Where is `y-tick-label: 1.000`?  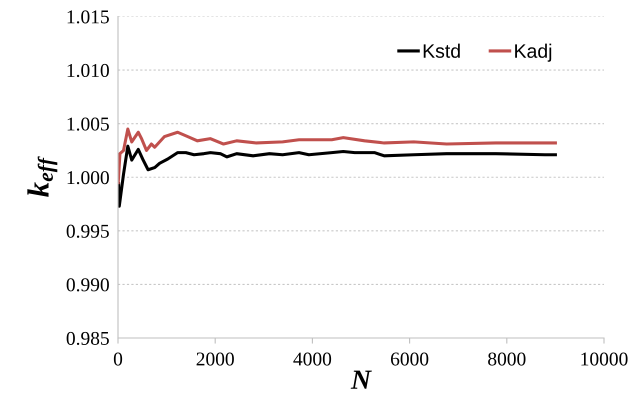 y-tick-label: 1.000 is located at coordinates (88, 177).